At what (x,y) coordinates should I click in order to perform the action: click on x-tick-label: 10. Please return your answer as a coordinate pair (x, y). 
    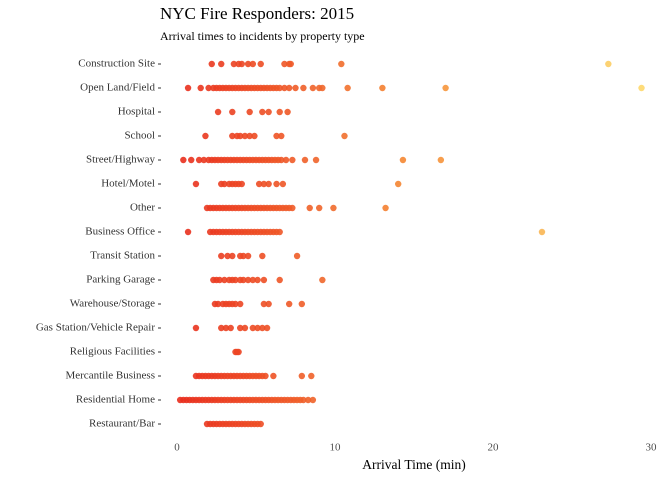
    Looking at the image, I should click on (336, 448).